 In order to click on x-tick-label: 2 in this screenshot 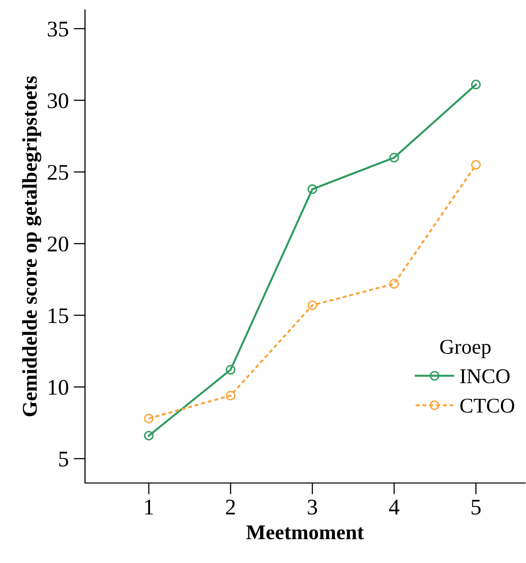, I will do `click(230, 507)`.